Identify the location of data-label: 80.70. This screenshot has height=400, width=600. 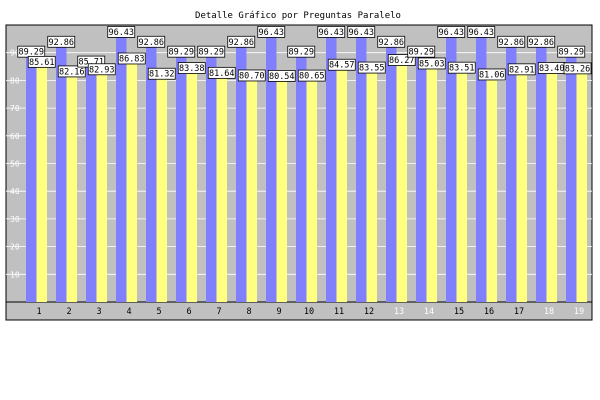
(252, 76).